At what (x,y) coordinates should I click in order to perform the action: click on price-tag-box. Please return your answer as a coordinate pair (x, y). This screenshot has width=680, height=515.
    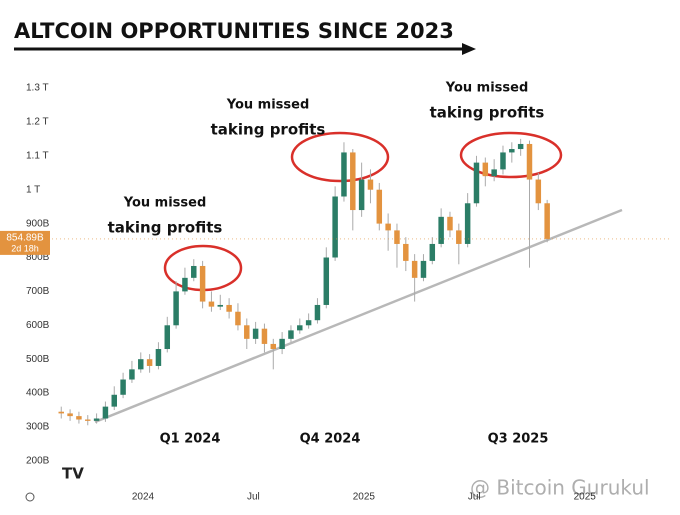
    Looking at the image, I should click on (25, 242).